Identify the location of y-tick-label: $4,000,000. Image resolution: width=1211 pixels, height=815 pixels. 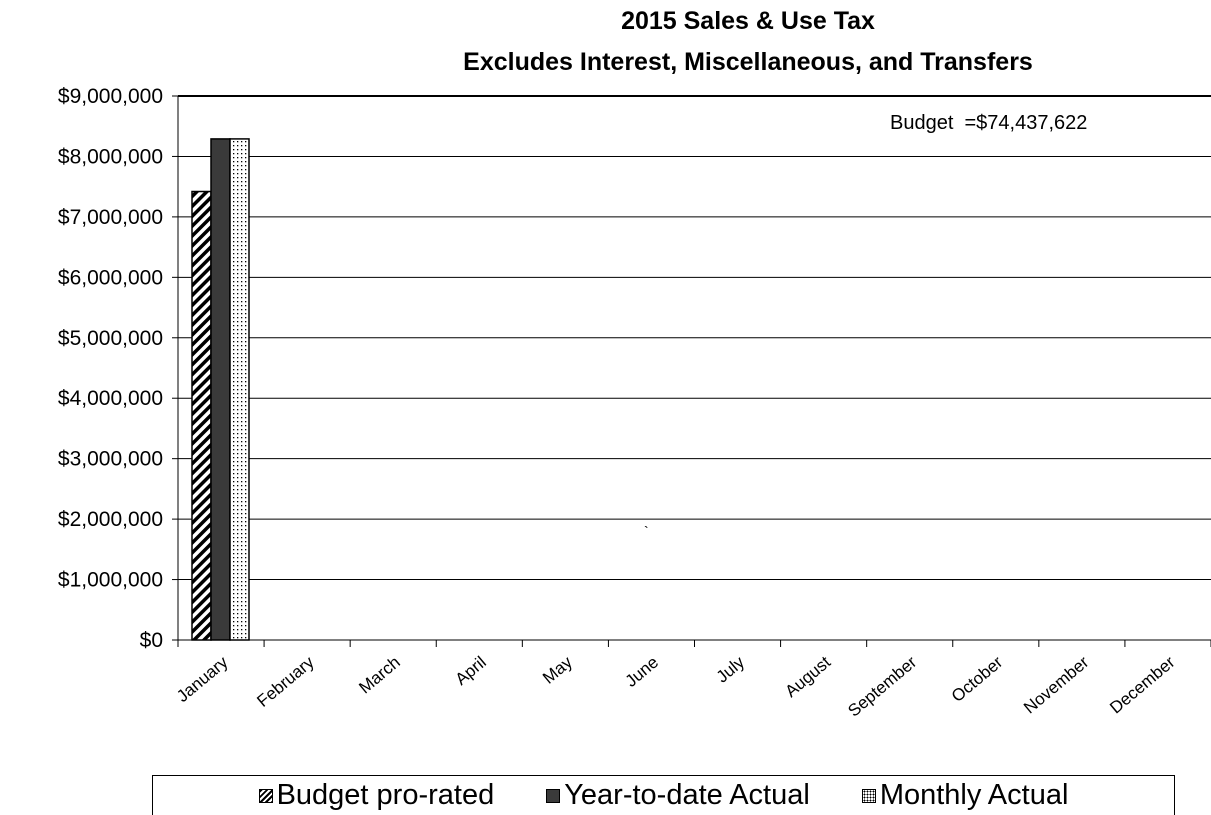
(110, 398).